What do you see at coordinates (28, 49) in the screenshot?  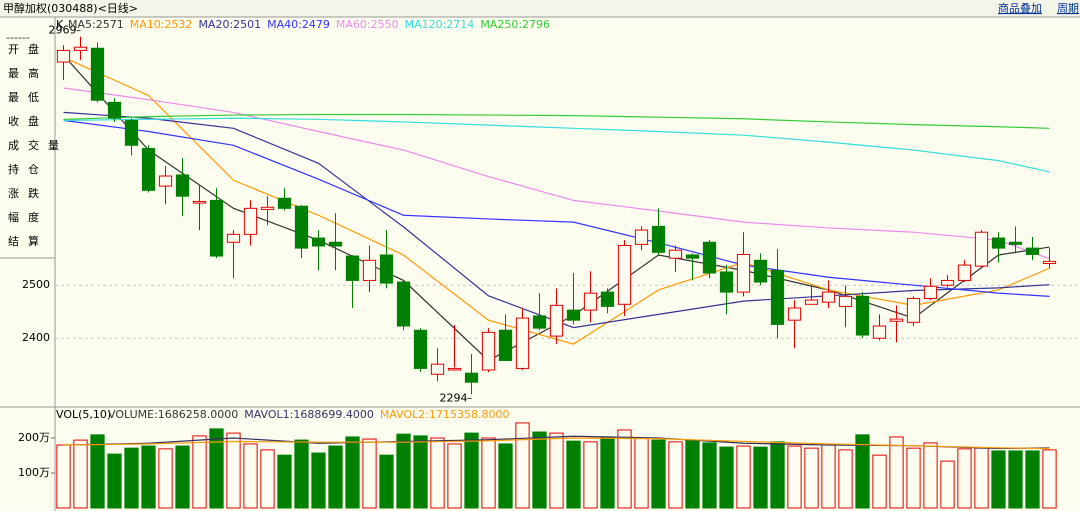 I see `sidebar-label: 开盘` at bounding box center [28, 49].